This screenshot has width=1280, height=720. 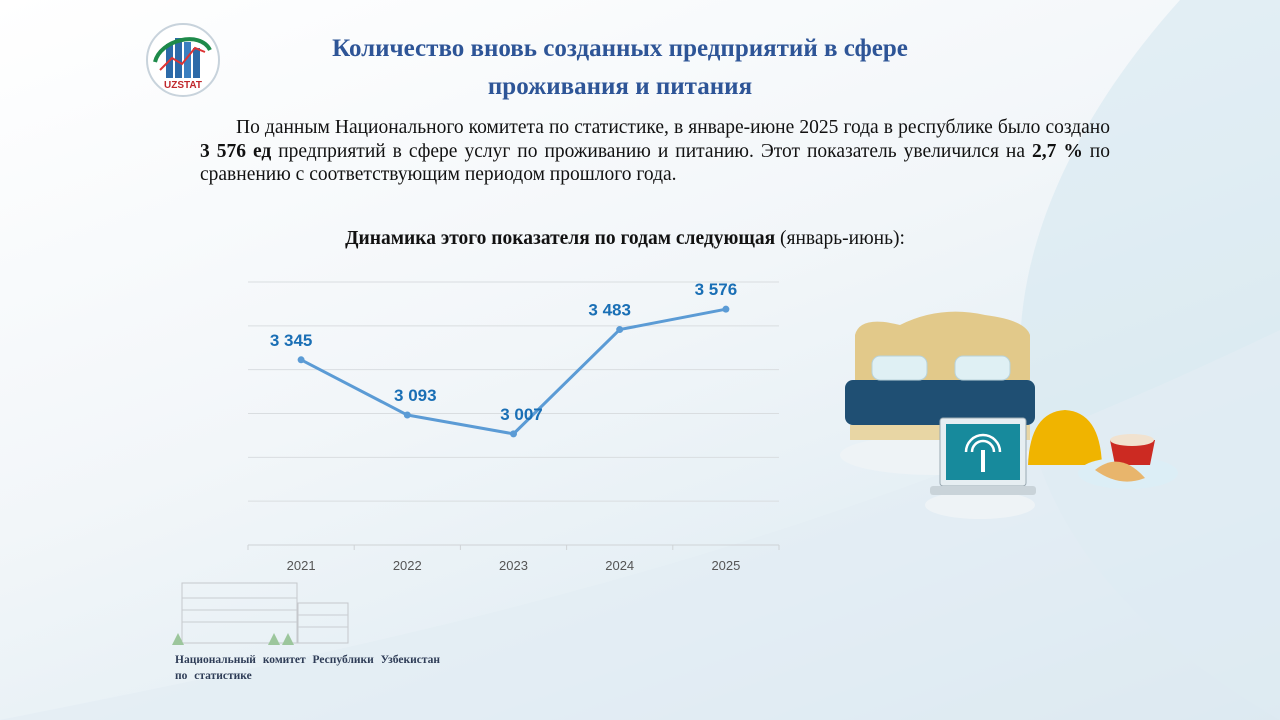 What do you see at coordinates (415, 395) in the screenshot?
I see `data-label: 3 093` at bounding box center [415, 395].